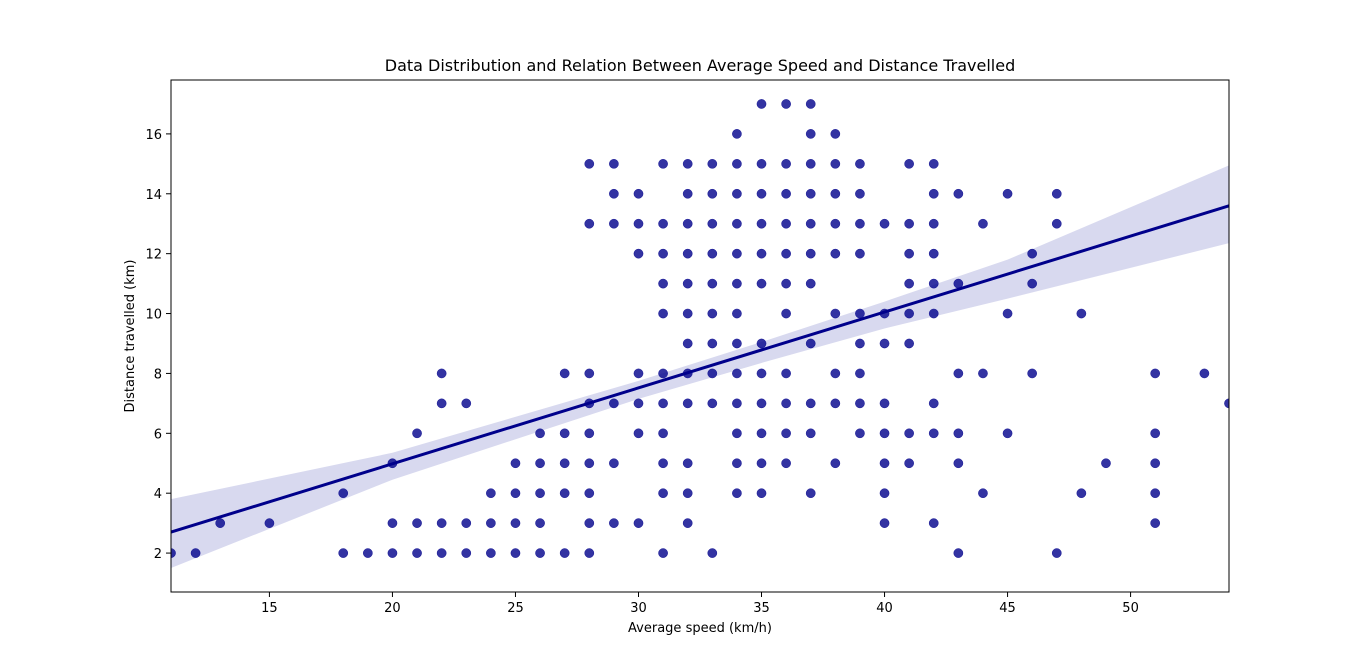 The image size is (1366, 665). I want to click on x-tick-label: 50, so click(1130, 608).